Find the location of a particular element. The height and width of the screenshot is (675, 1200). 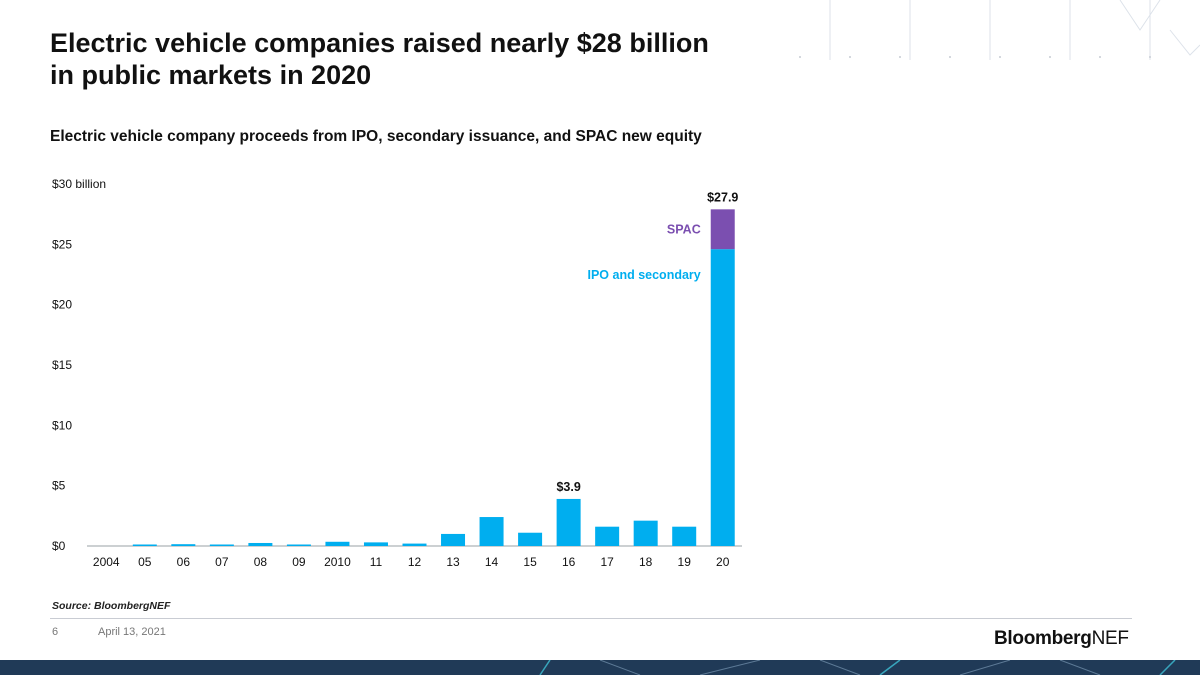

bottom-decorative-band is located at coordinates (600, 667).